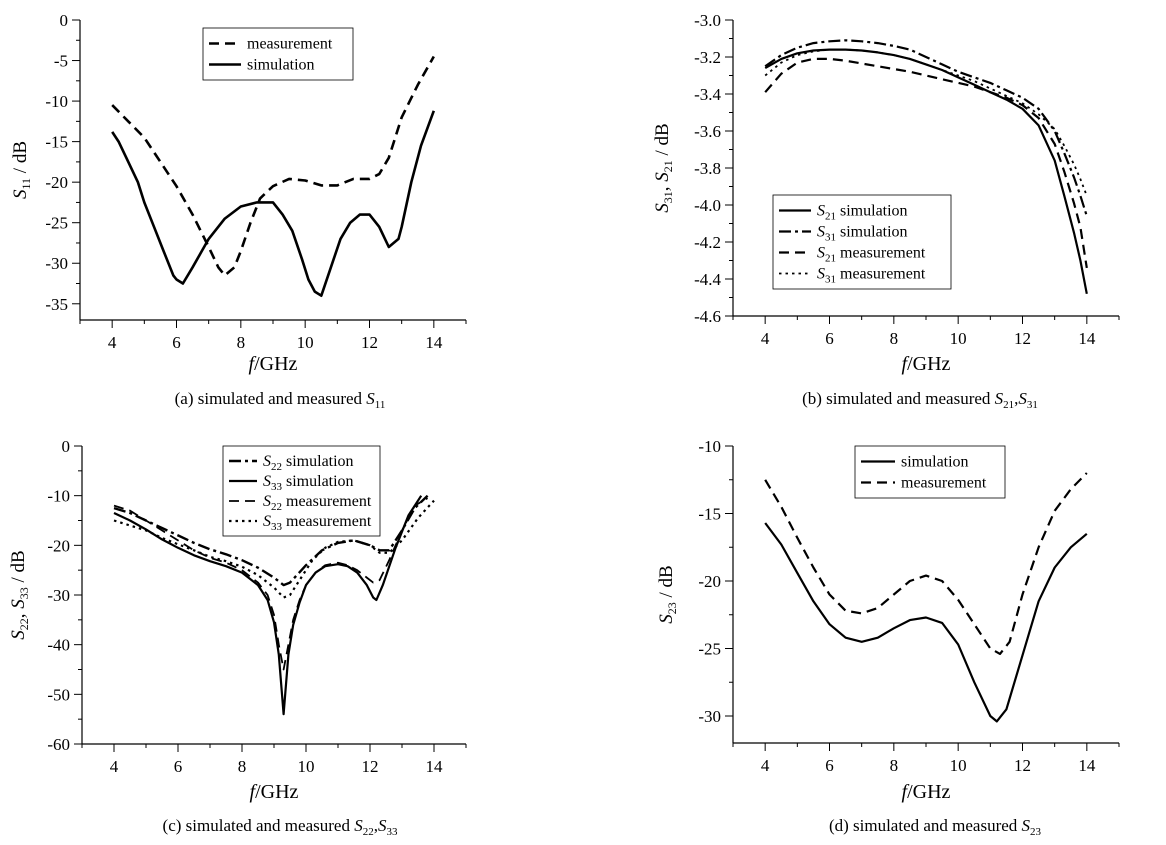 Image resolution: width=1166 pixels, height=845 pixels. I want to click on legend-label: S21 simulation, so click(862, 213).